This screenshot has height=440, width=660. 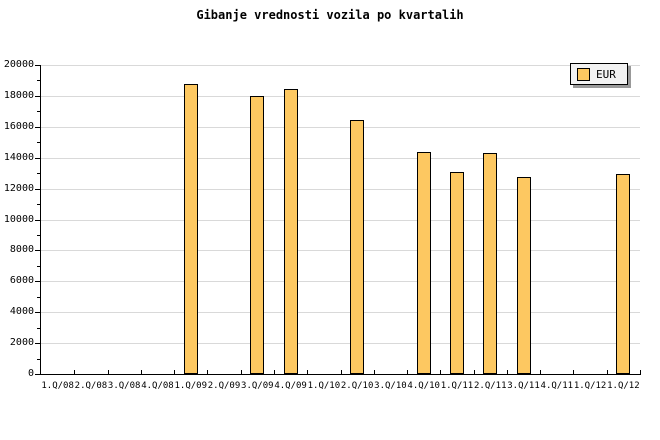 What do you see at coordinates (18, 95) in the screenshot?
I see `y-axis-label: 18000` at bounding box center [18, 95].